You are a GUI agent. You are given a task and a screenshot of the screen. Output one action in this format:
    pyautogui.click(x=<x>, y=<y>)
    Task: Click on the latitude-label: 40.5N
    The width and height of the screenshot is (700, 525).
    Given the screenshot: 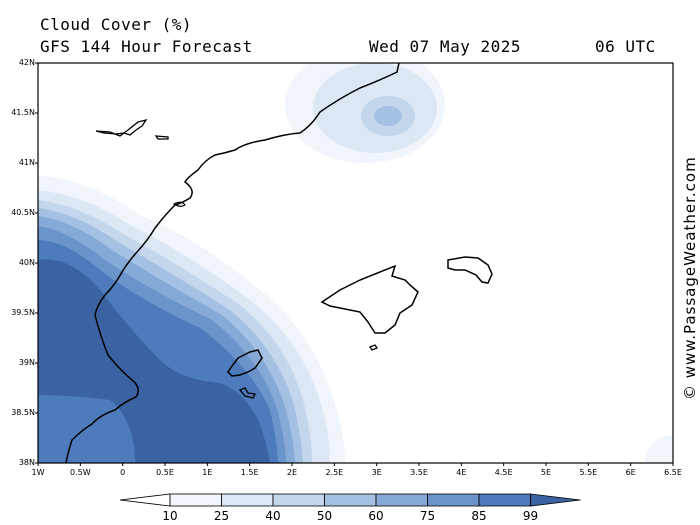 What is the action you would take?
    pyautogui.click(x=23, y=212)
    